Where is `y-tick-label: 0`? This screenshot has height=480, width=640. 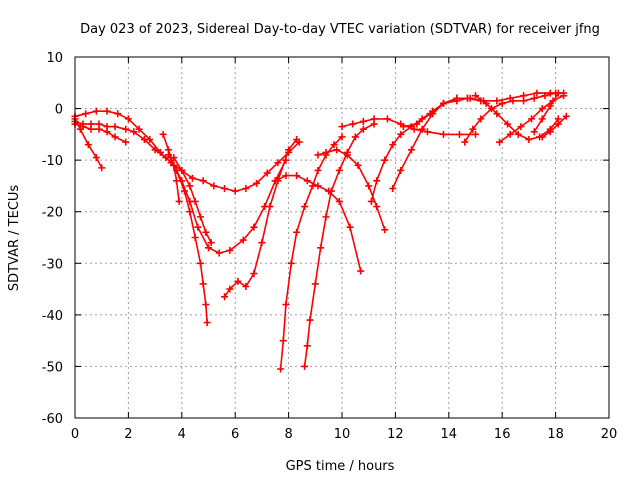
y-tick-label: 0 is located at coordinates (59, 110).